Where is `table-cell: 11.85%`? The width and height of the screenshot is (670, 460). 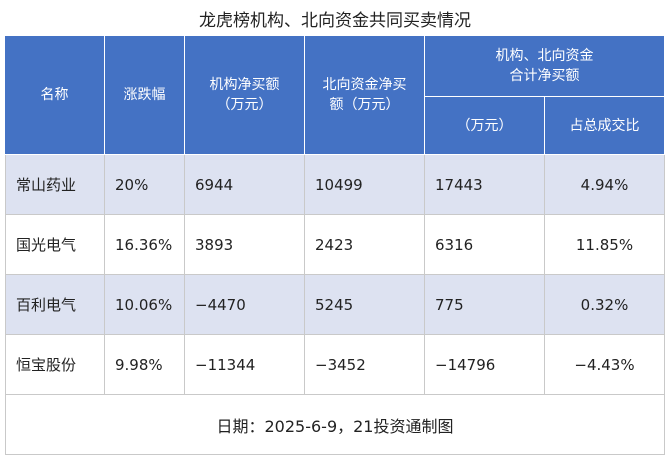 table-cell: 11.85% is located at coordinates (605, 245).